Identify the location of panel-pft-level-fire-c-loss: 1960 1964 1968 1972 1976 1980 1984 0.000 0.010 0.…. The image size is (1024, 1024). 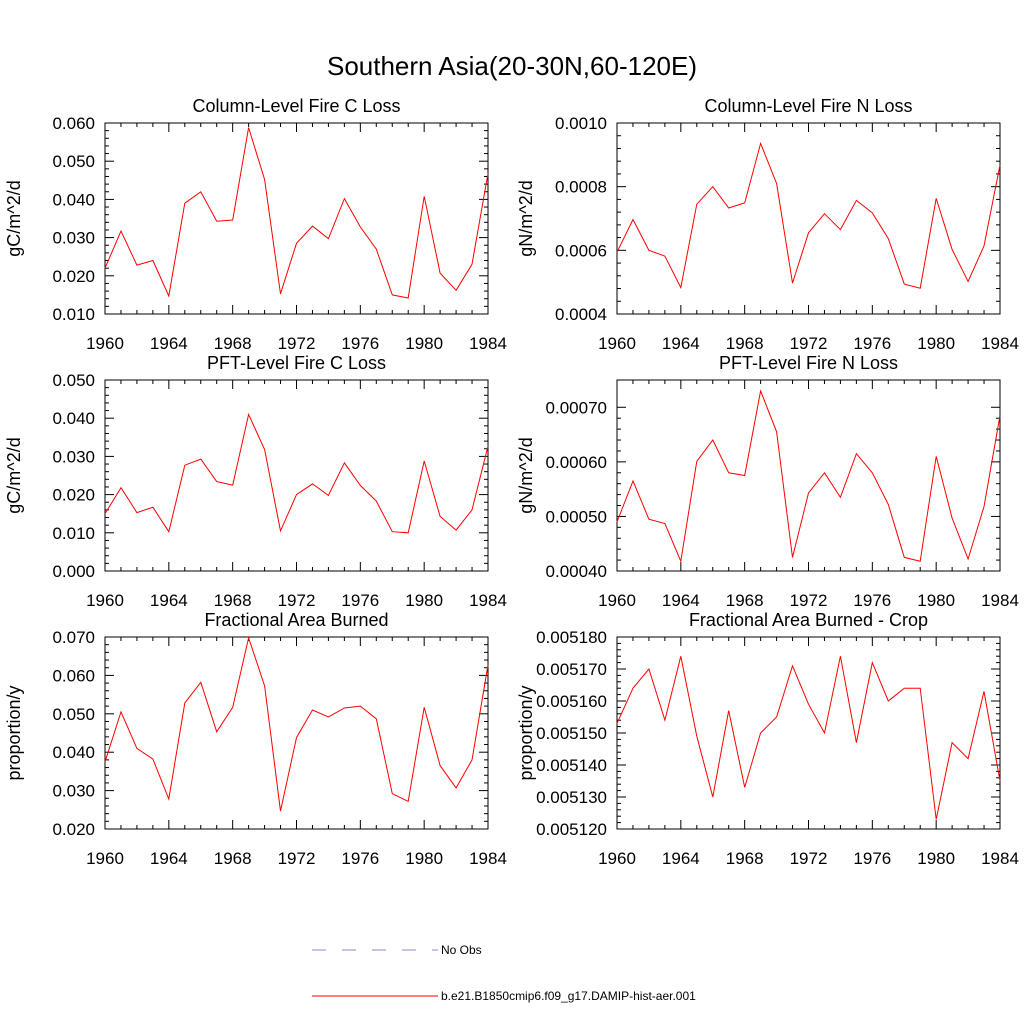
(255, 481).